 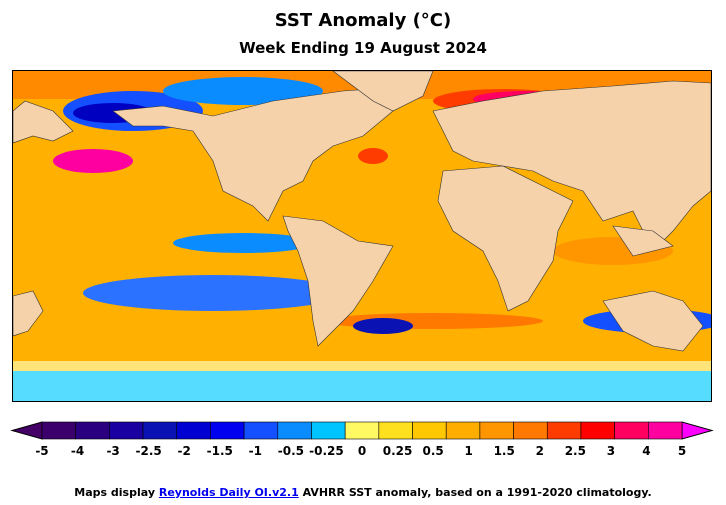 I want to click on east-pacific-cool, so click(x=243, y=243).